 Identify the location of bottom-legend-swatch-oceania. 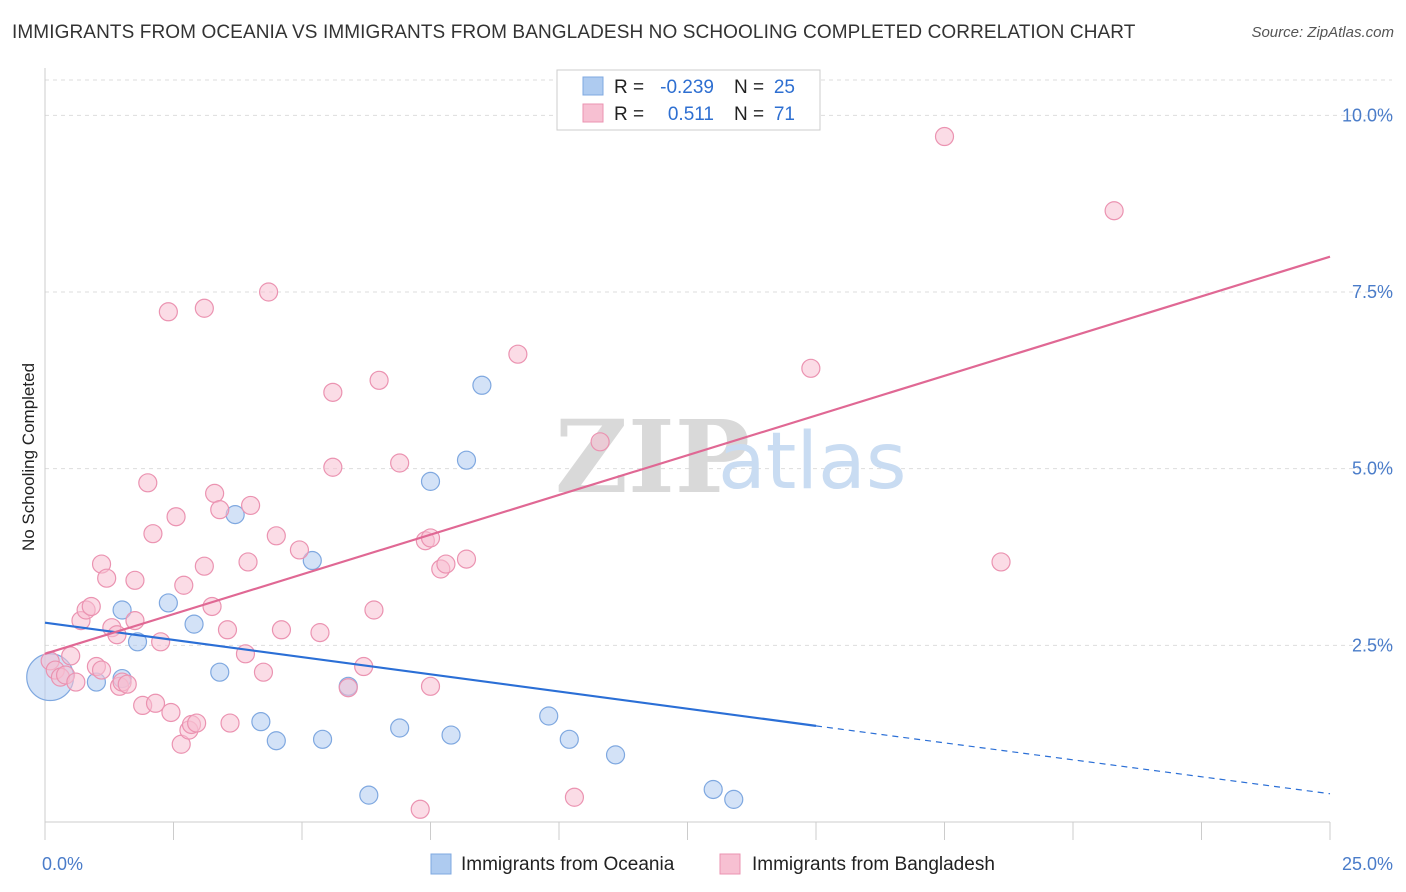
(441, 864).